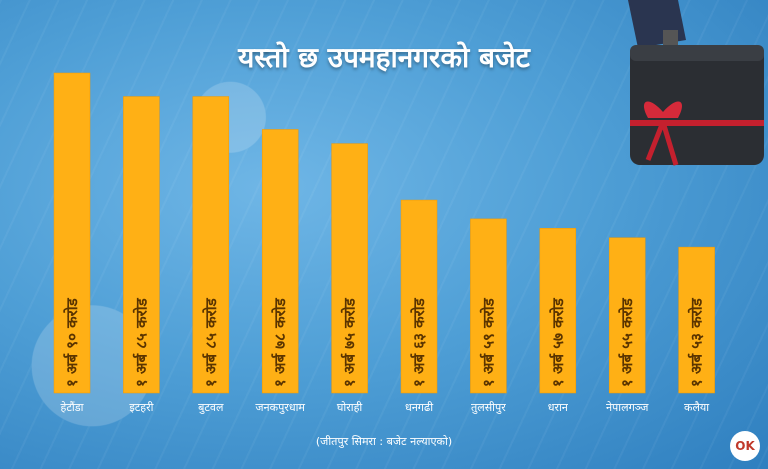 This screenshot has height=469, width=768. Describe the element at coordinates (627, 342) in the screenshot. I see `bar-value-label-9: १ अर्ब ५५ करोड` at that location.